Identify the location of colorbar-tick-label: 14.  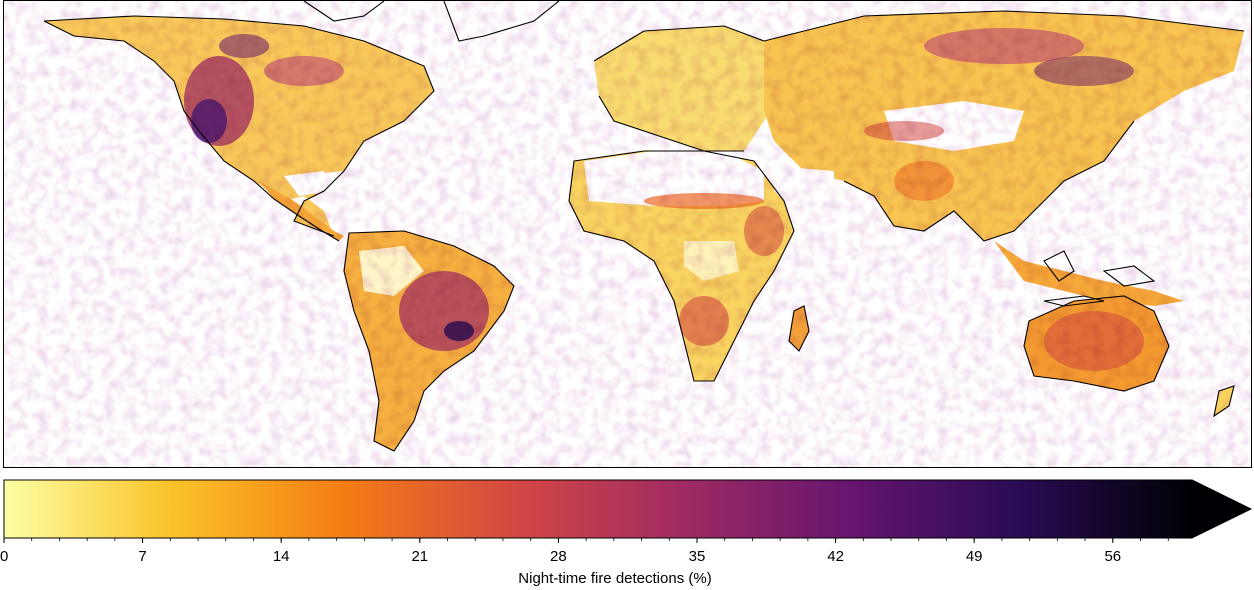
(281, 556).